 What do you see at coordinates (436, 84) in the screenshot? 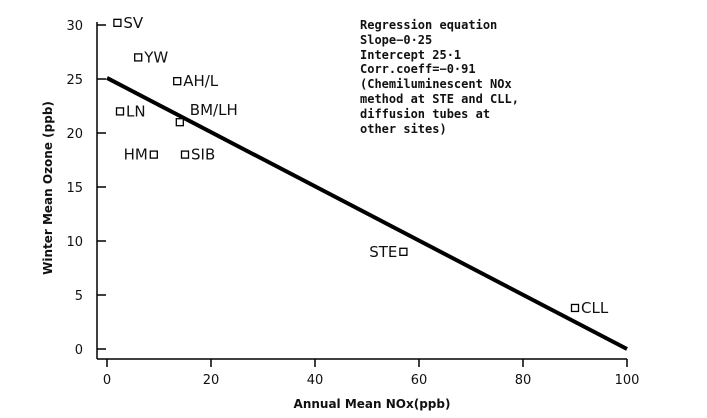
I see `annotation-line: (Chemiluminescent NOx` at bounding box center [436, 84].